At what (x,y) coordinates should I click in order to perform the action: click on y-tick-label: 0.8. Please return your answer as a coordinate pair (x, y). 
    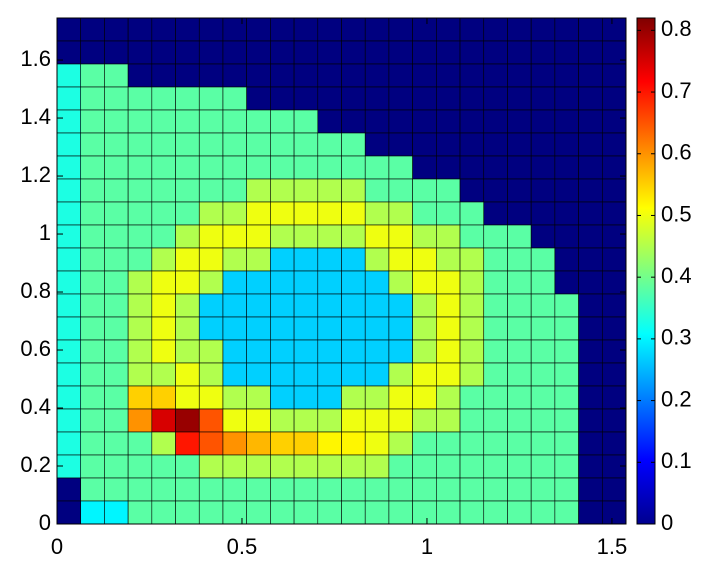
    Looking at the image, I should click on (35, 290).